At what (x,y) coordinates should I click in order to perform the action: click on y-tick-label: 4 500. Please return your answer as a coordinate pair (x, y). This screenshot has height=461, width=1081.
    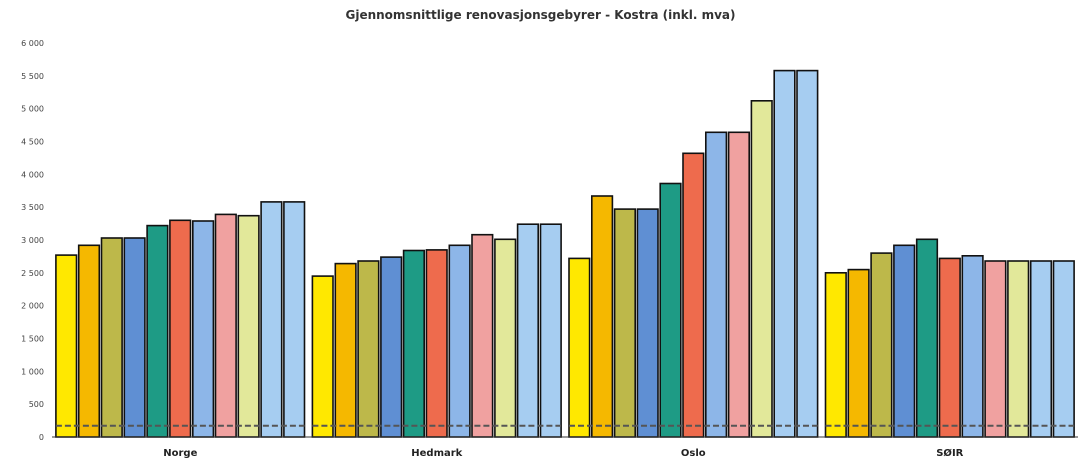
    Looking at the image, I should click on (32, 142).